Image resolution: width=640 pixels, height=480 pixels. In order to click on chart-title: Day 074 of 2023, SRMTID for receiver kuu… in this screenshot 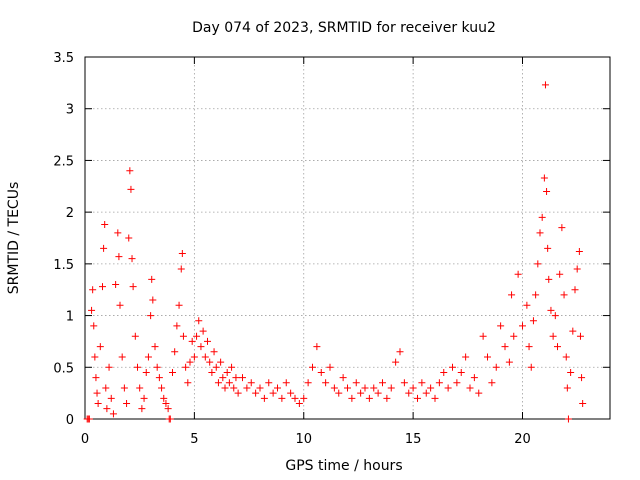, I will do `click(344, 28)`.